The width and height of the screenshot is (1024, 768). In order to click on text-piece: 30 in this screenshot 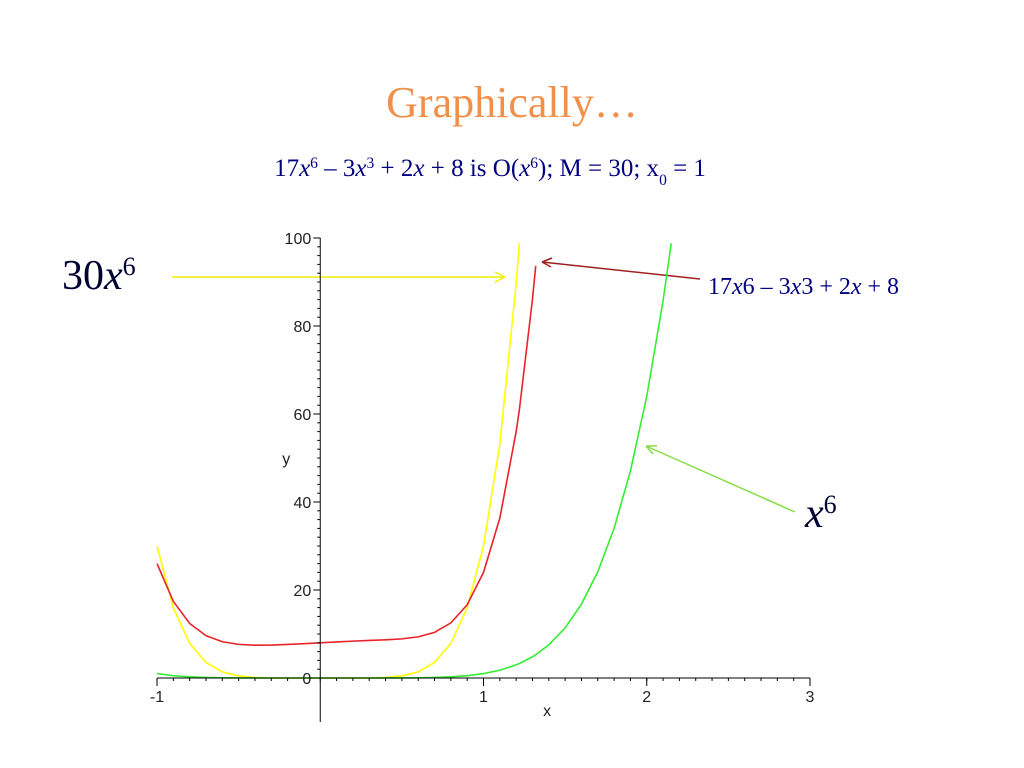, I will do `click(83, 276)`.